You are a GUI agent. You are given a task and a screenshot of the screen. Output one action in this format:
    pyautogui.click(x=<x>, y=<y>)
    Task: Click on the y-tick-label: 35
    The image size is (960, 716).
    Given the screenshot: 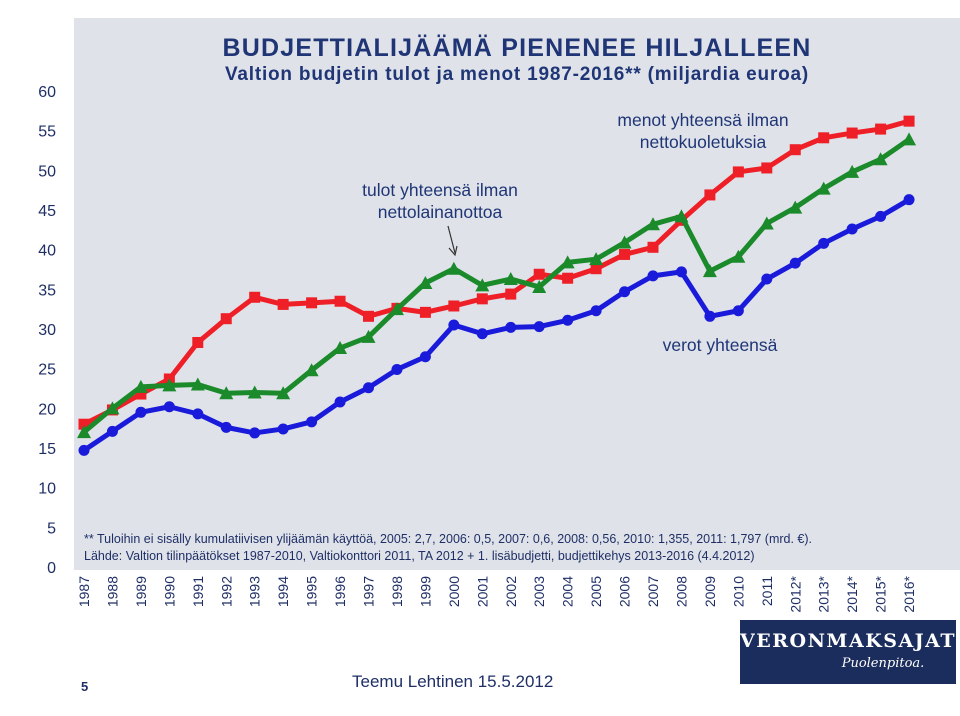 What is the action you would take?
    pyautogui.click(x=47, y=290)
    